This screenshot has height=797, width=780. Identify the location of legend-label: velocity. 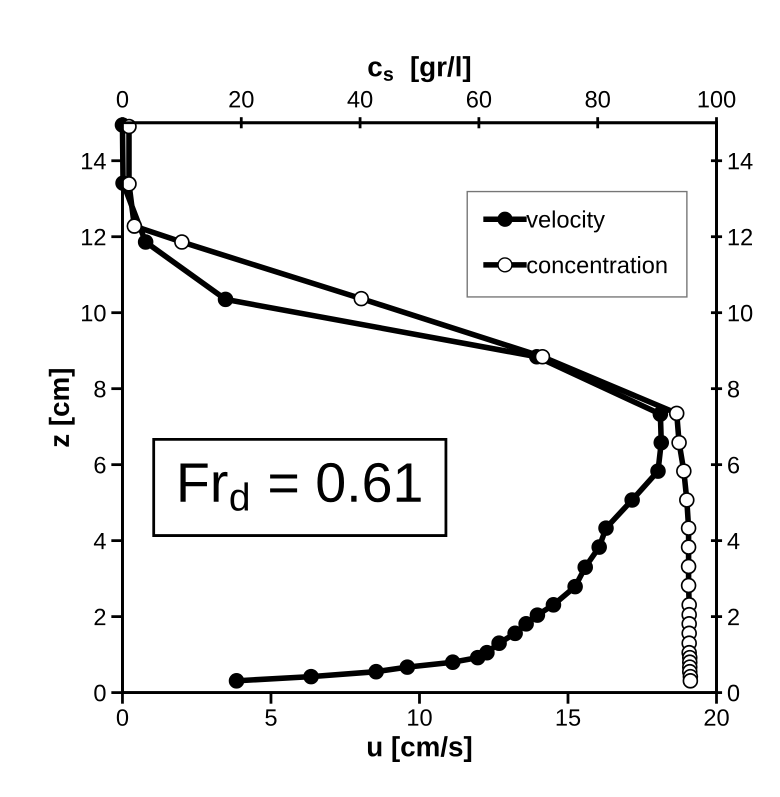
(565, 221).